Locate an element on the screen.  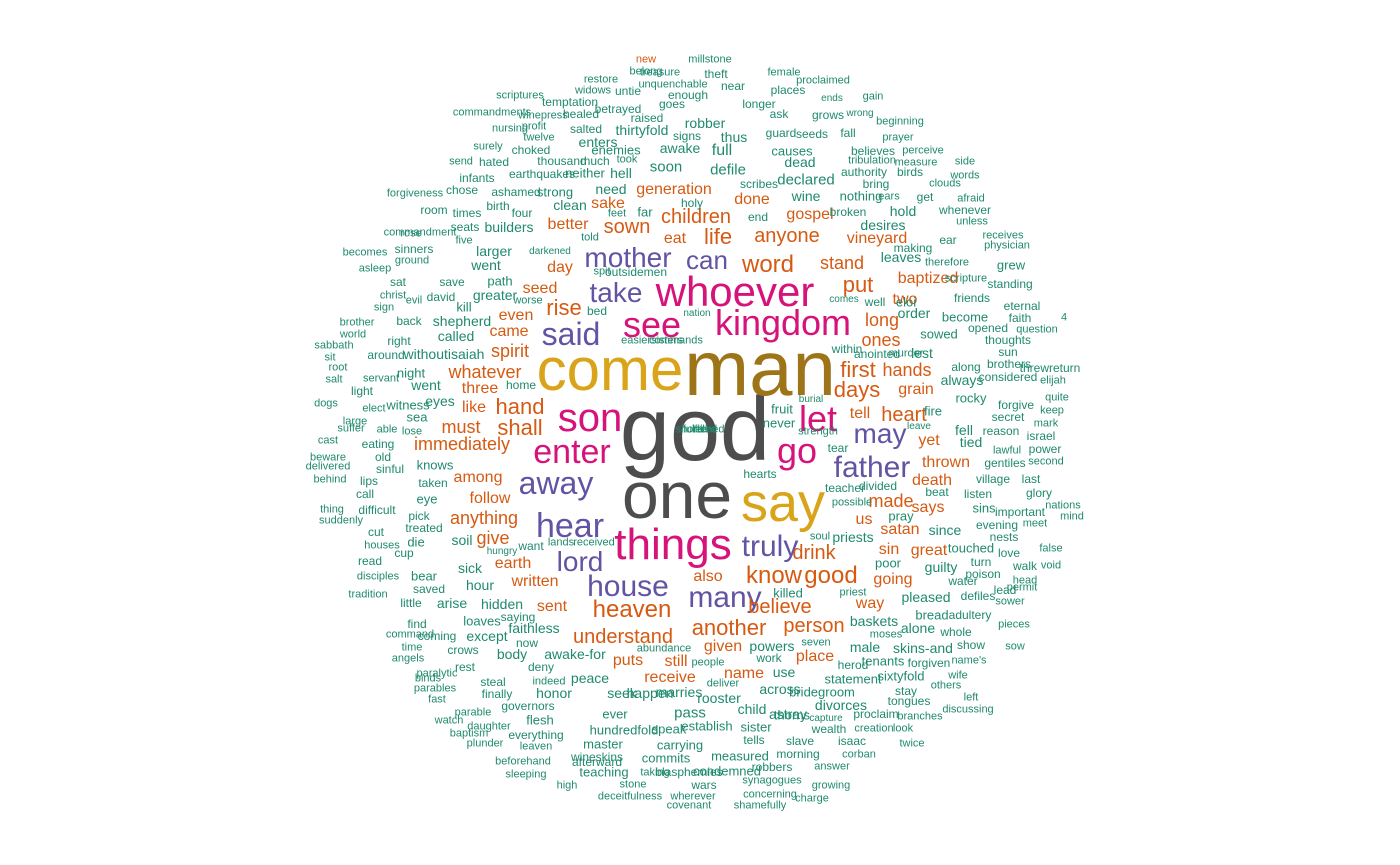
cloud-word: night is located at coordinates (411, 373).